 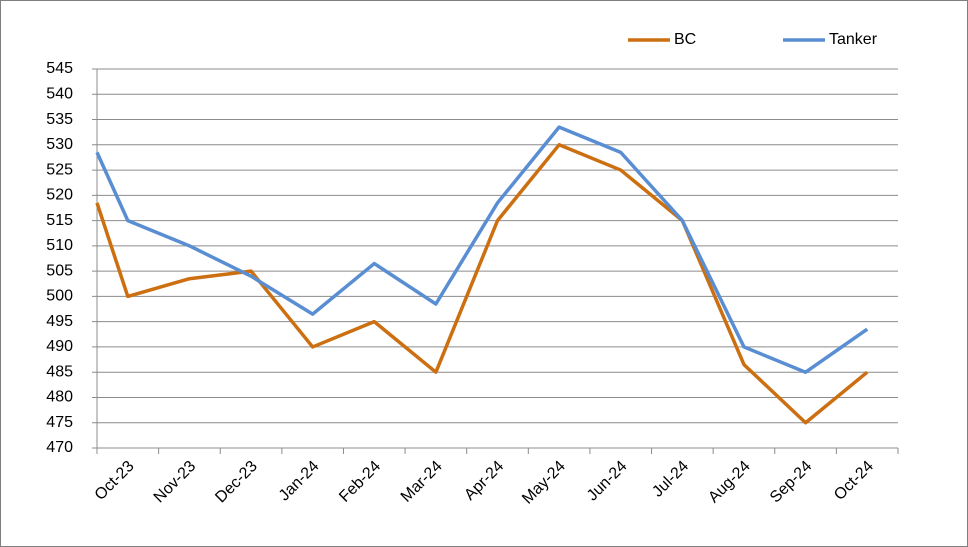 I want to click on y-tick-label: 525, so click(x=59, y=169).